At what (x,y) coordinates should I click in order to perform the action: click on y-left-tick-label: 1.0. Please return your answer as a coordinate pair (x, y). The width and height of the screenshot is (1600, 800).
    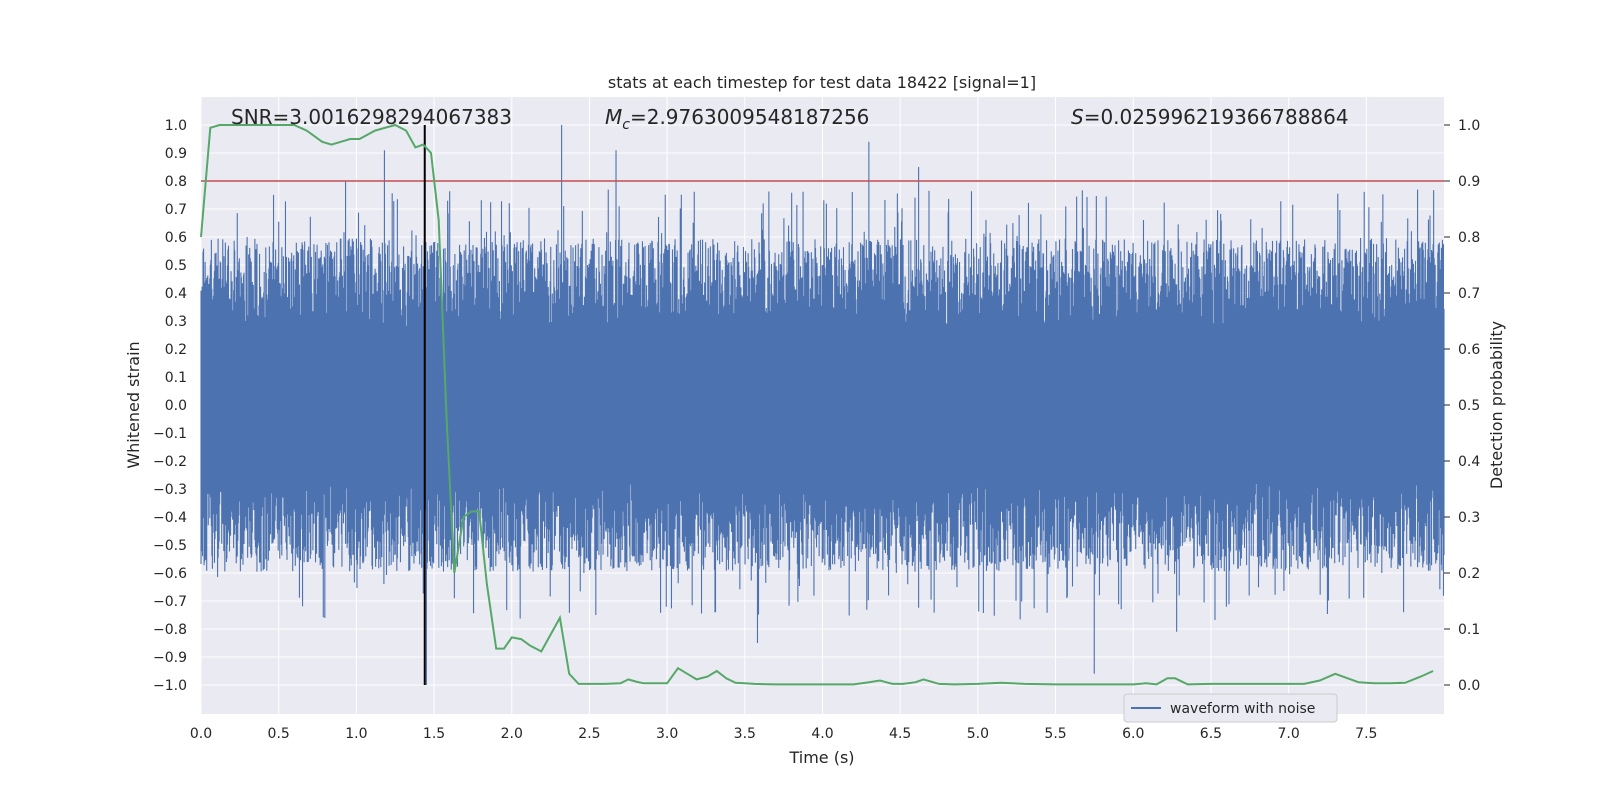
    Looking at the image, I should click on (176, 126).